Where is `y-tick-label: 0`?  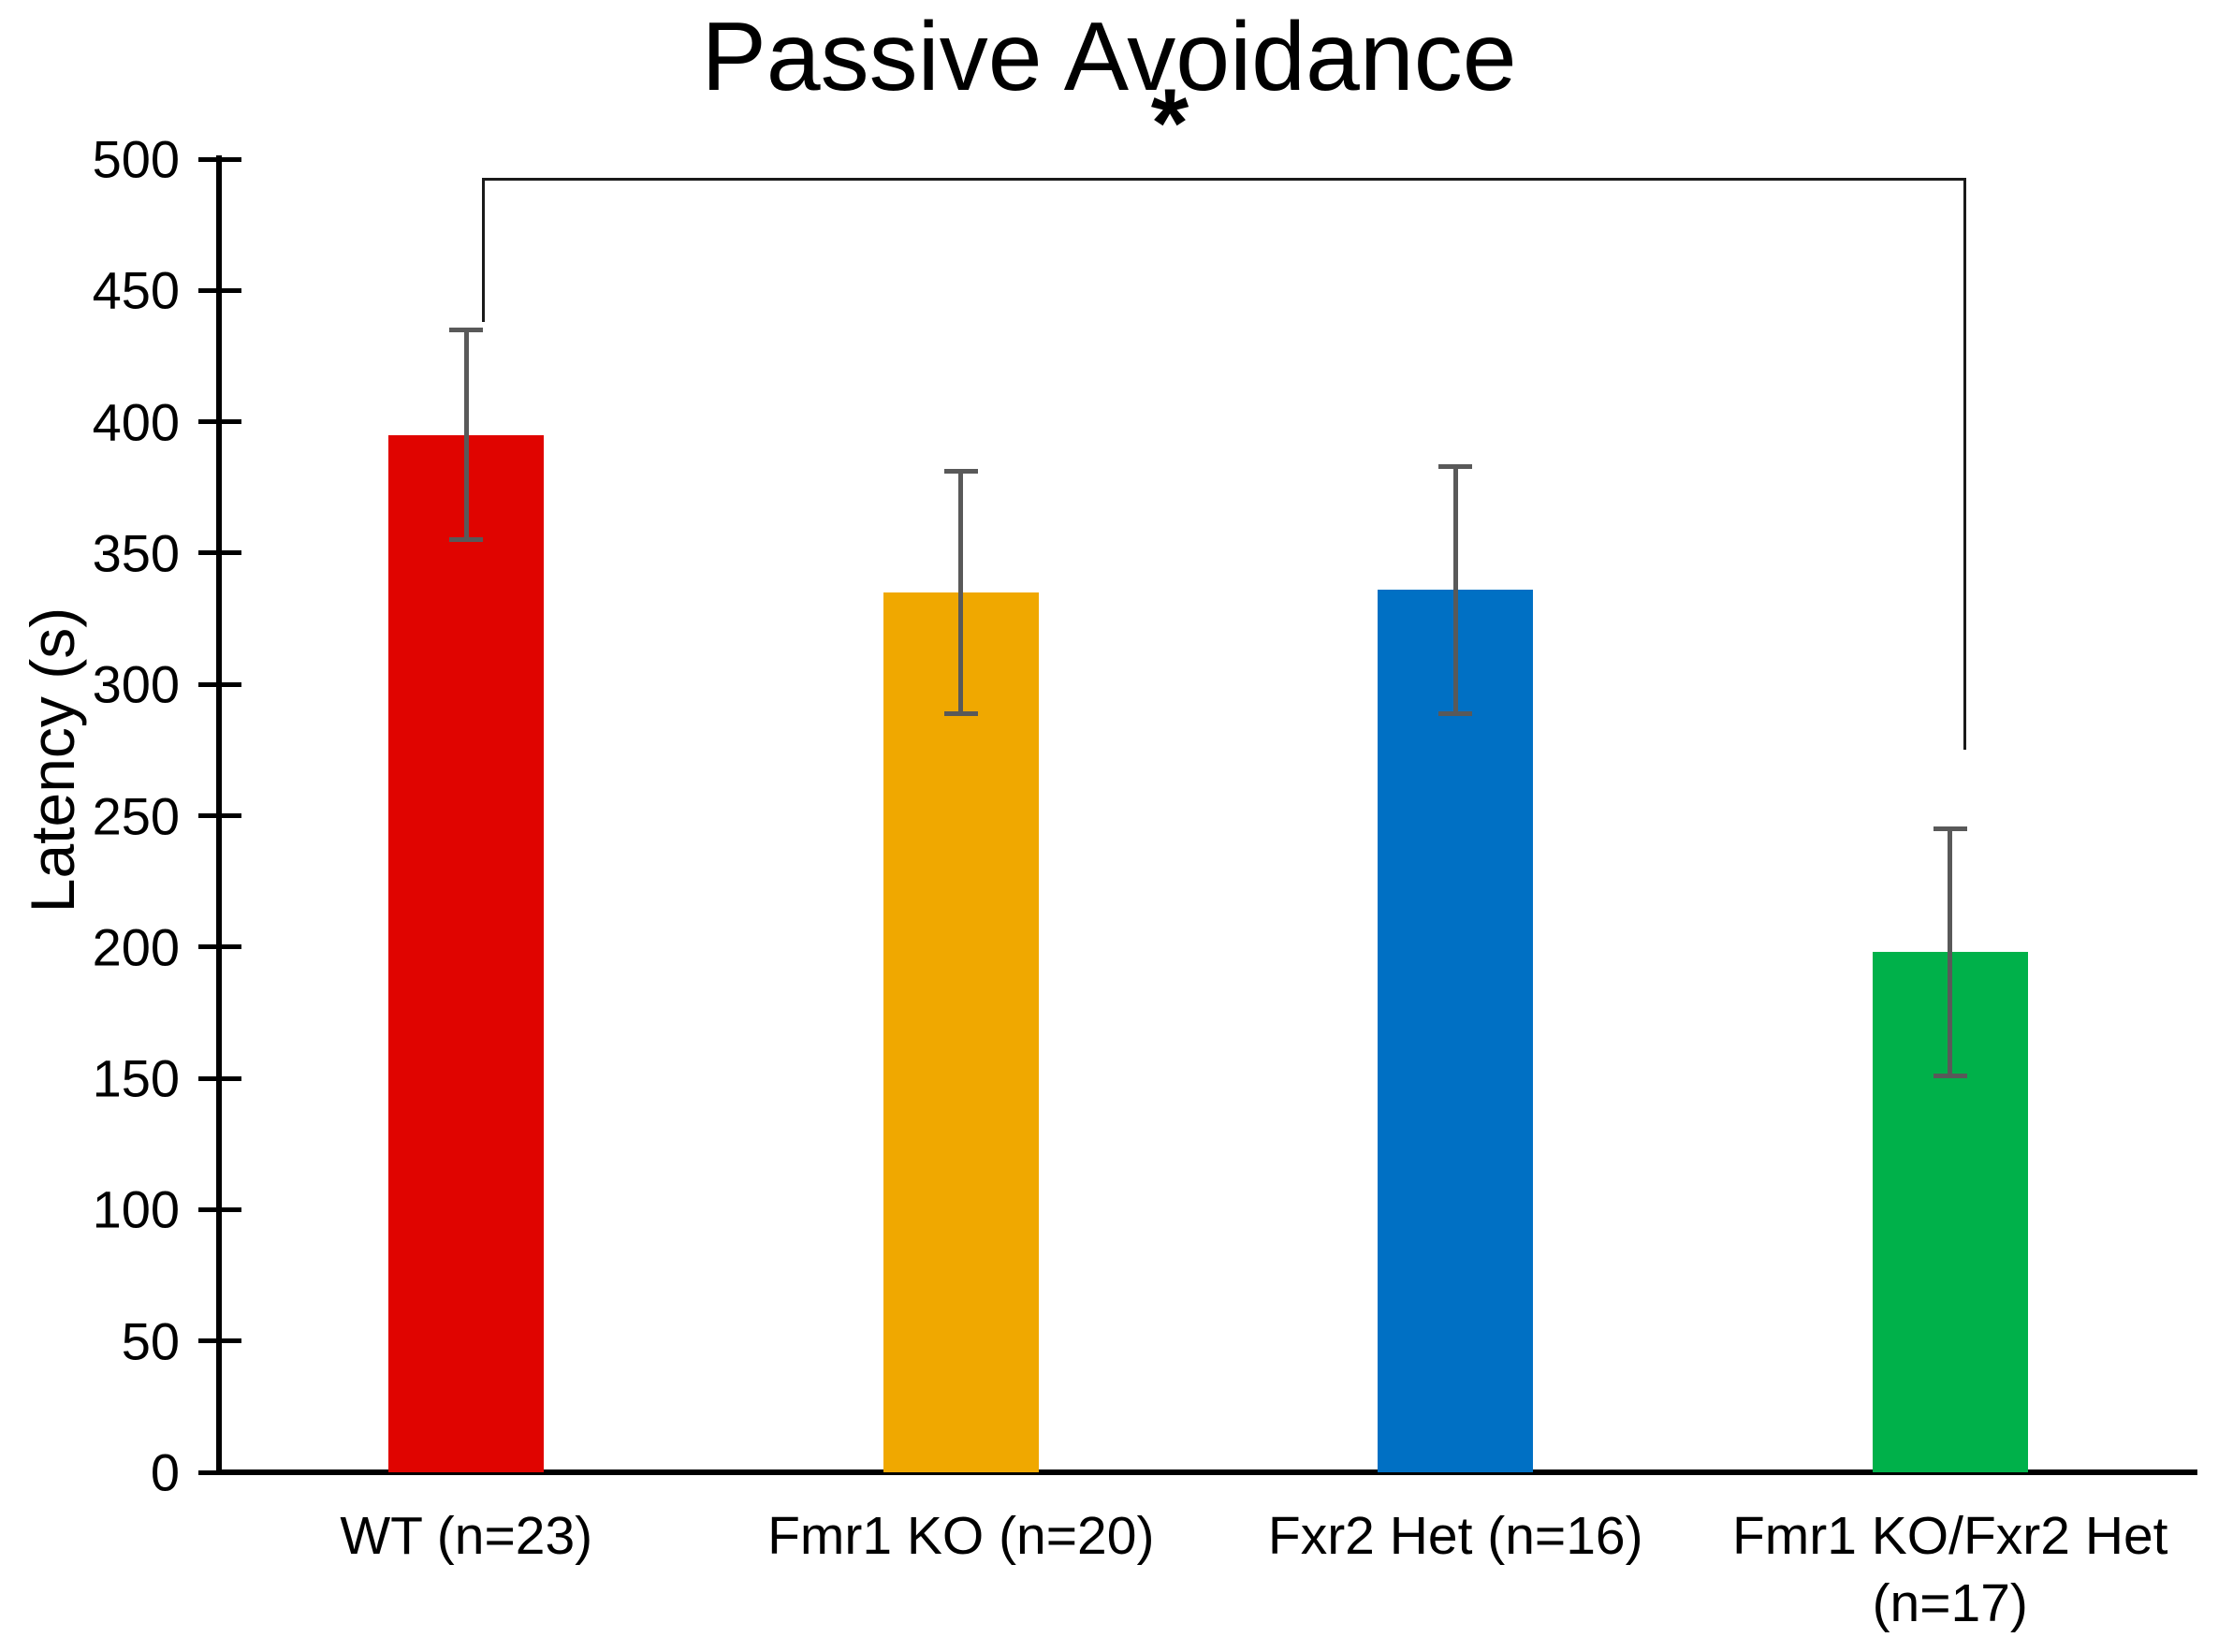 y-tick-label: 0 is located at coordinates (165, 1472).